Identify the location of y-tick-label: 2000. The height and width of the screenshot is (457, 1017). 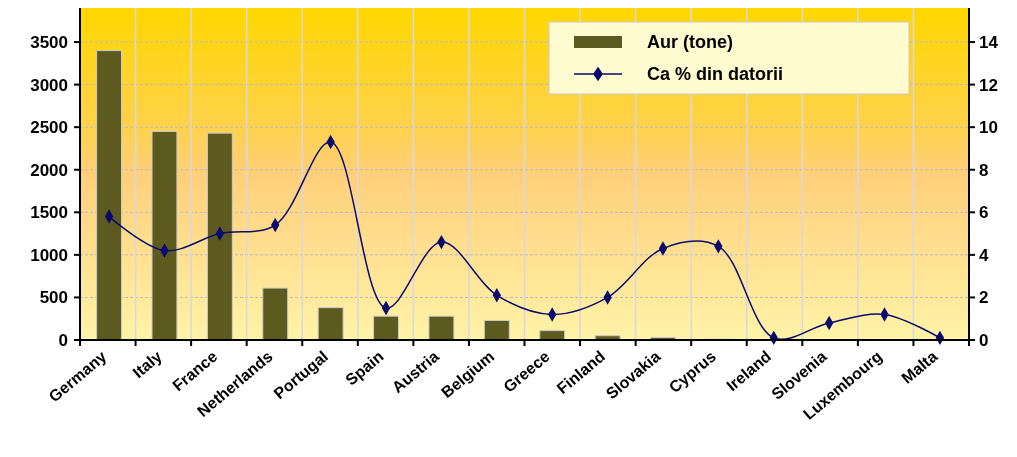
(49, 170).